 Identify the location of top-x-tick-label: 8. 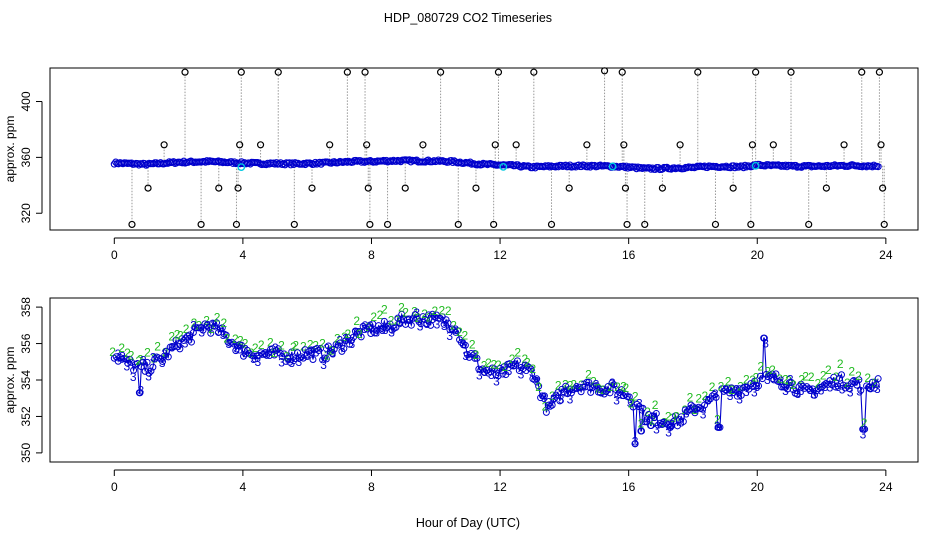
(371, 255).